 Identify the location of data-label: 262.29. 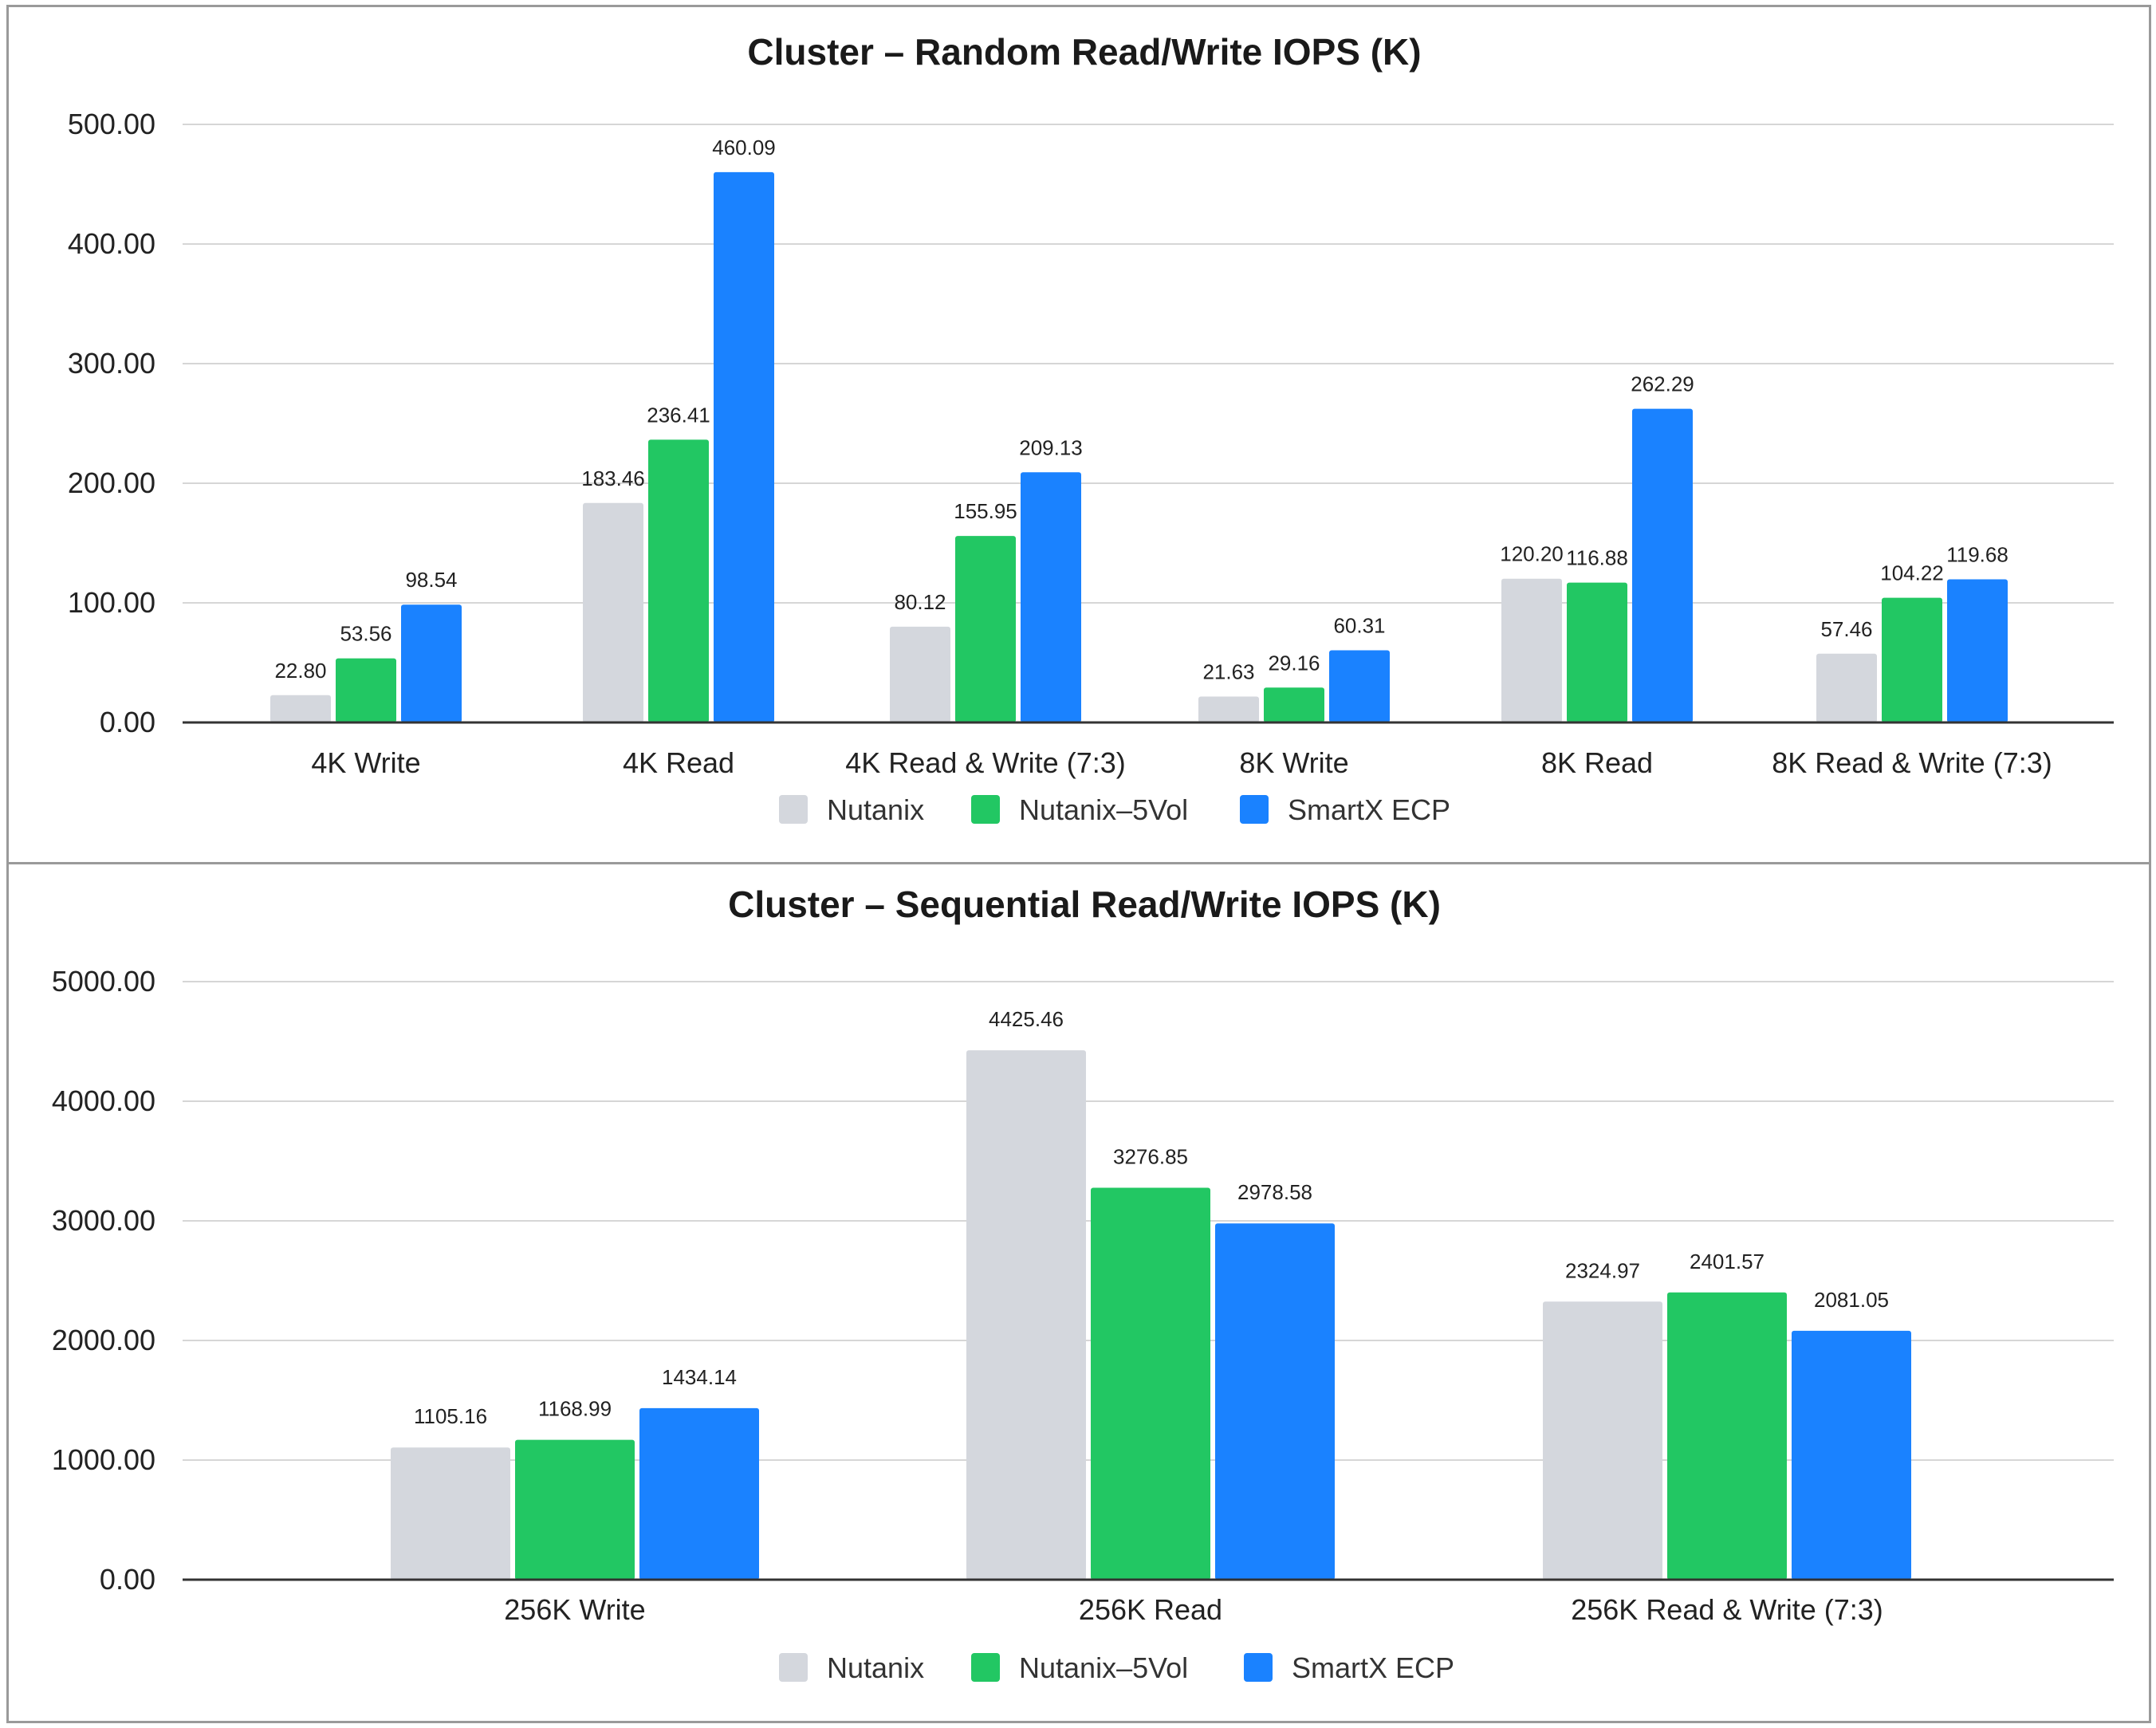
(1662, 384).